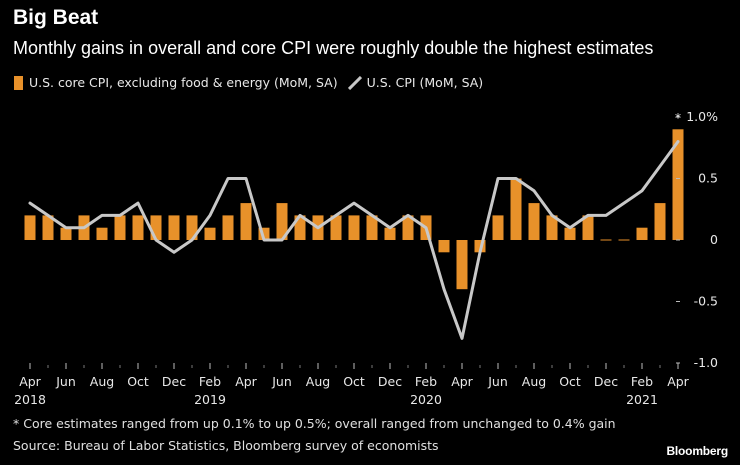  I want to click on x-tick-year-label: 2020, so click(426, 399).